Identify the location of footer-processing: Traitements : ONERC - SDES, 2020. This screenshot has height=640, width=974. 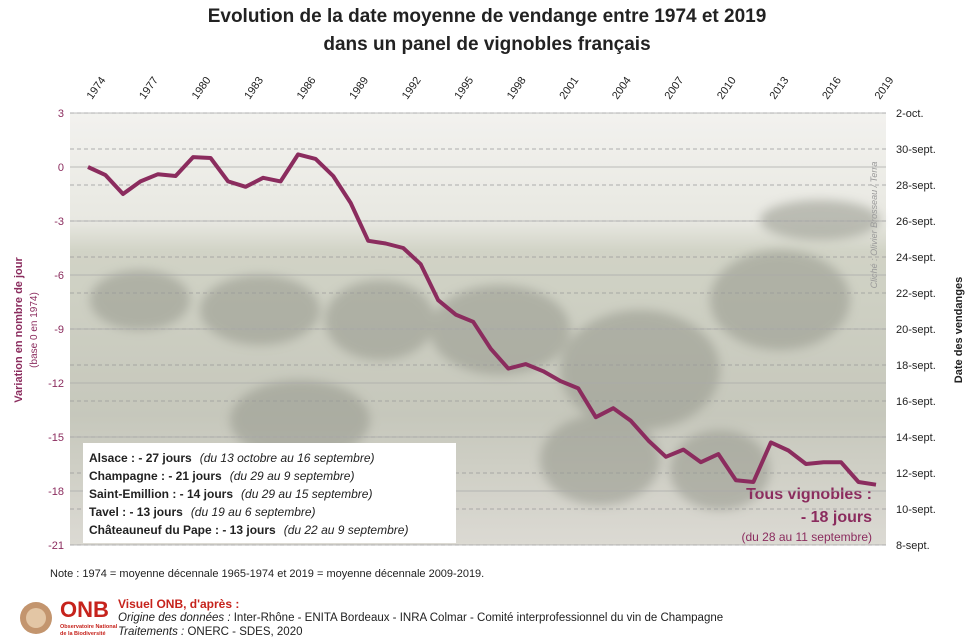
(210, 632).